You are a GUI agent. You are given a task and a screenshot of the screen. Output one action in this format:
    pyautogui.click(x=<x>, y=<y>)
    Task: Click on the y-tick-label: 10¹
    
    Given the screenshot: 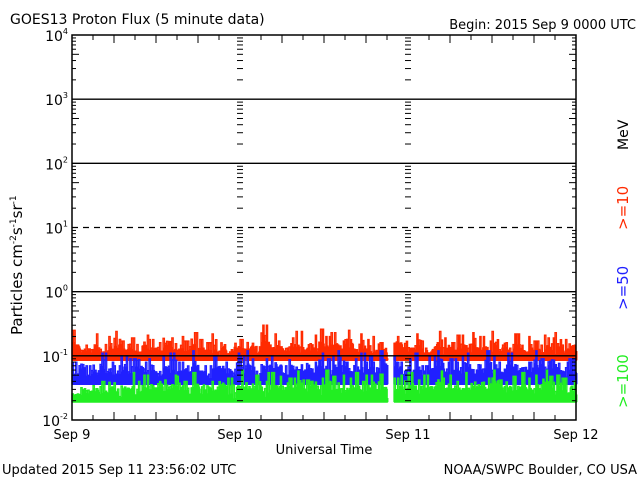 What is the action you would take?
    pyautogui.click(x=56, y=229)
    